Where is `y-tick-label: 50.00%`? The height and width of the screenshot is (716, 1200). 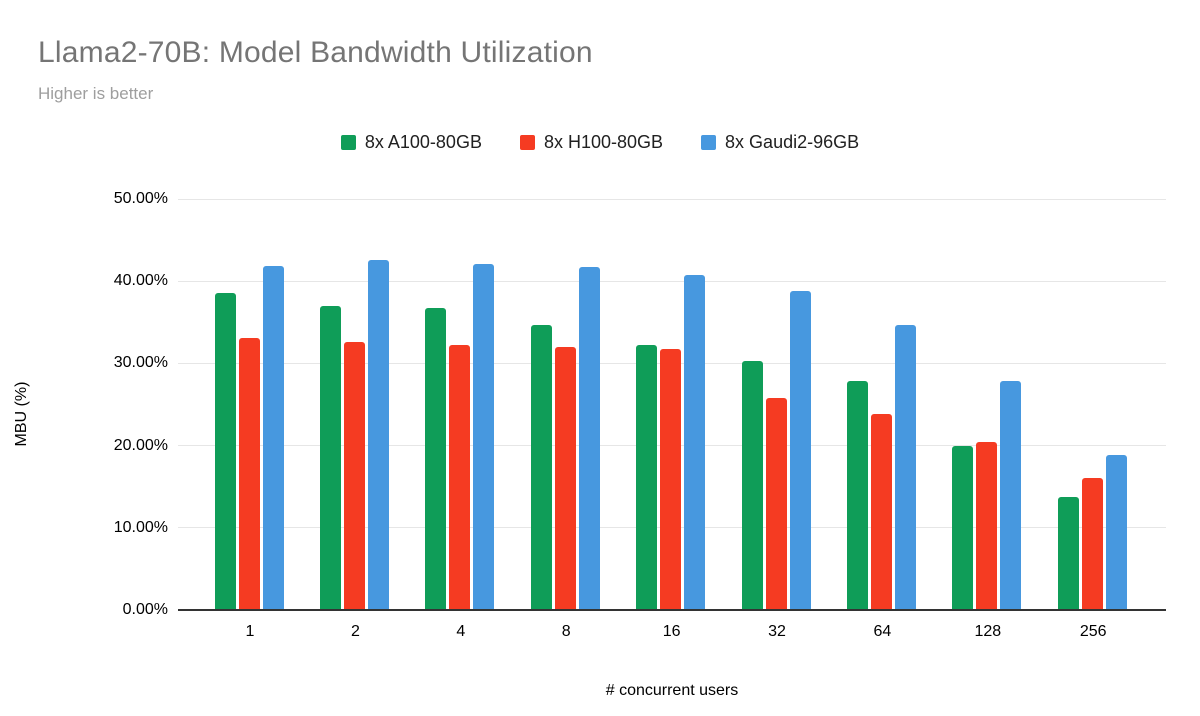
y-tick-label: 50.00% is located at coordinates (140, 198).